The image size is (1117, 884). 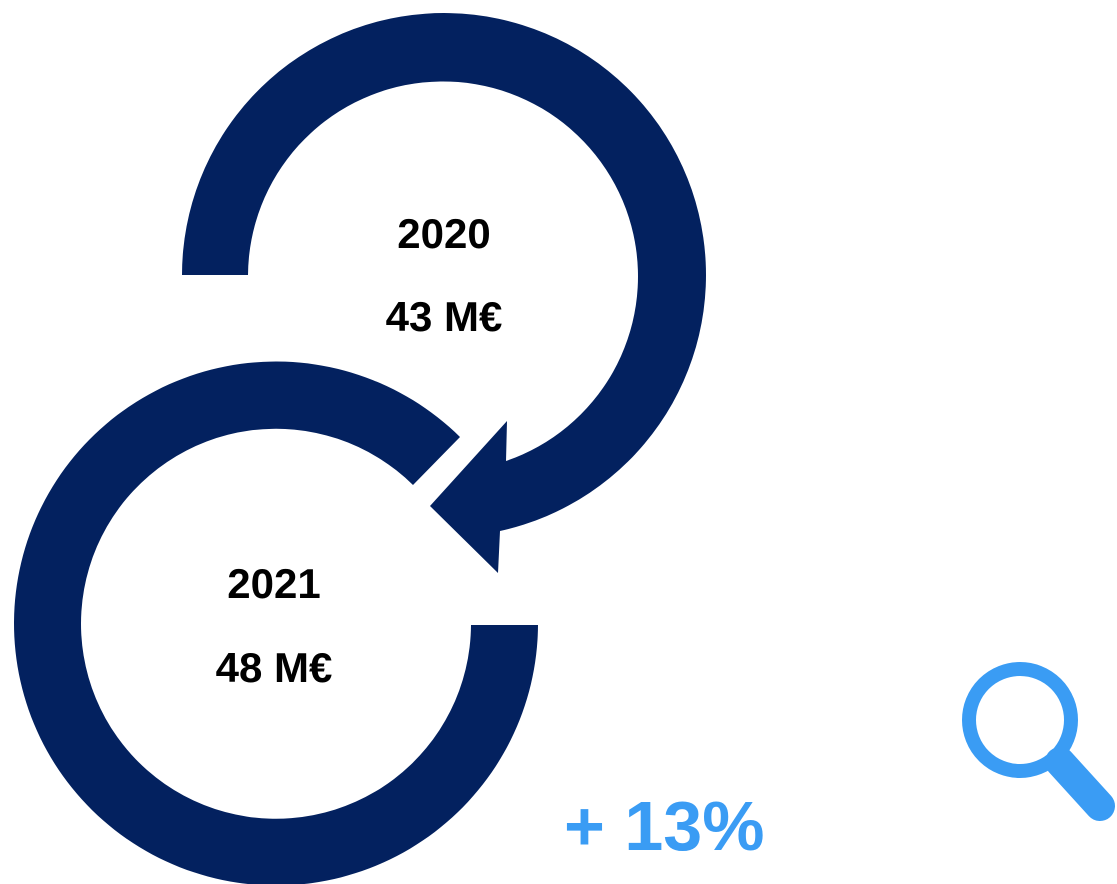 What do you see at coordinates (444, 233) in the screenshot?
I see `year-2020-label: 2020` at bounding box center [444, 233].